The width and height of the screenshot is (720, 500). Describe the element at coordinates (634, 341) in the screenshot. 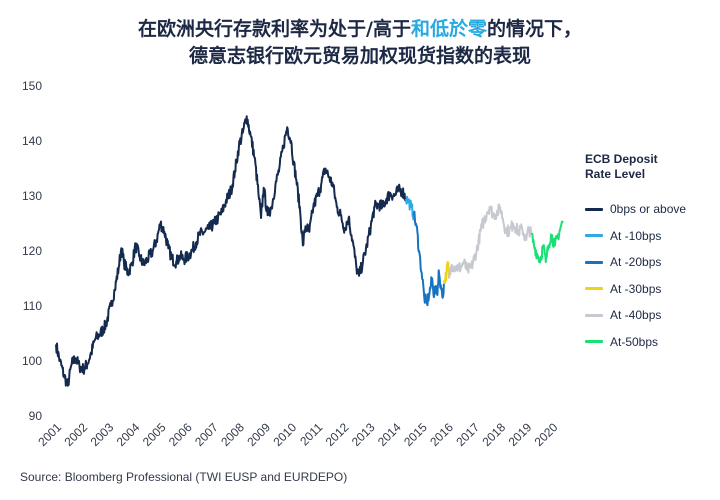

I see `legend-label-5: At-50bps` at that location.